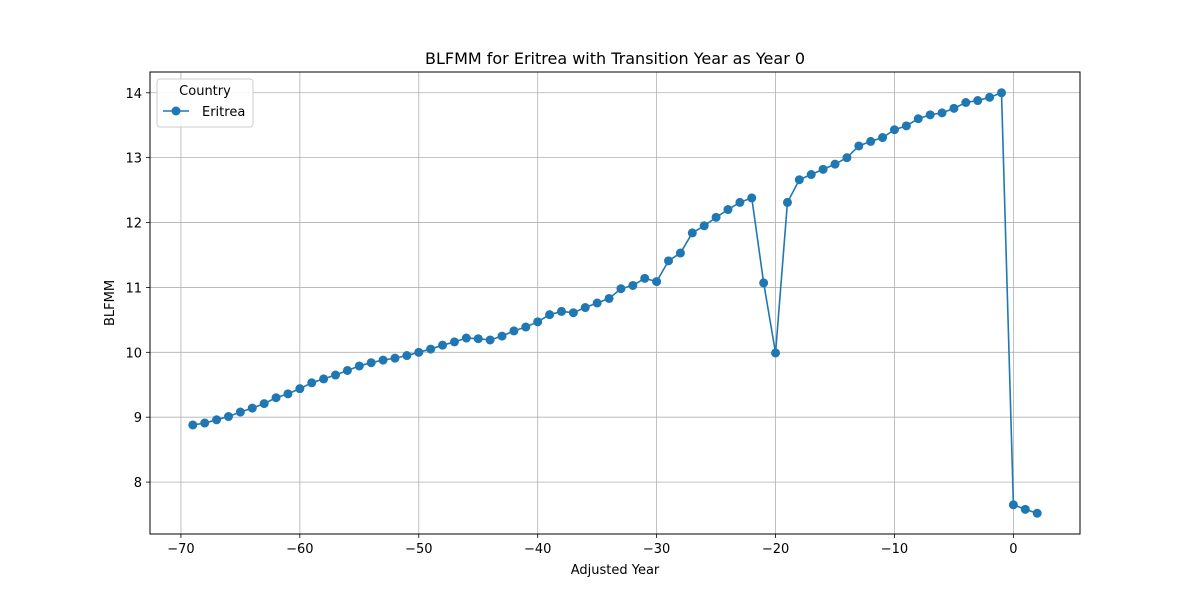  What do you see at coordinates (133, 94) in the screenshot?
I see `y-tick-label: 14` at bounding box center [133, 94].